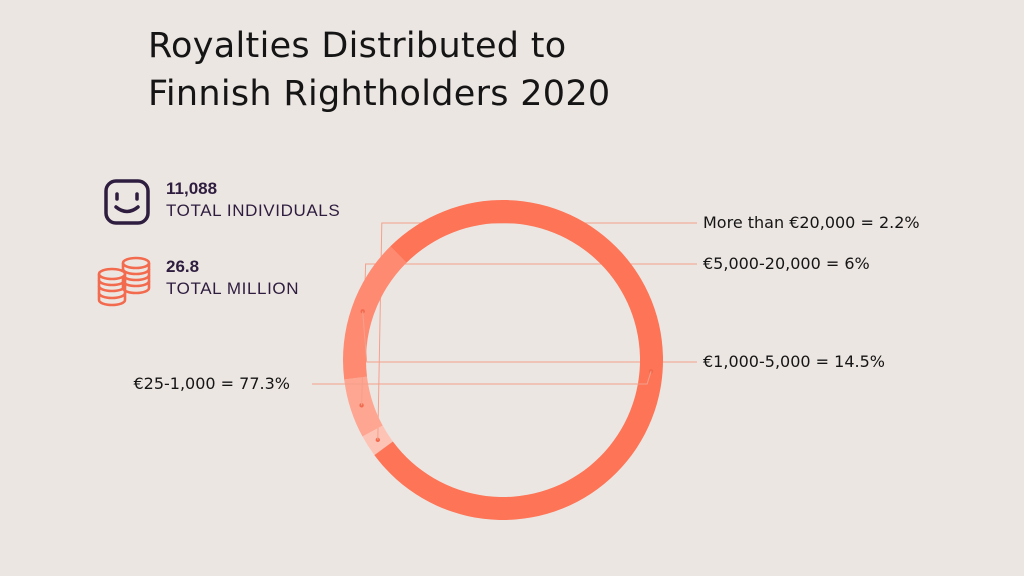 Image resolution: width=1024 pixels, height=576 pixels. I want to click on coin-stacks-icon, so click(124, 281).